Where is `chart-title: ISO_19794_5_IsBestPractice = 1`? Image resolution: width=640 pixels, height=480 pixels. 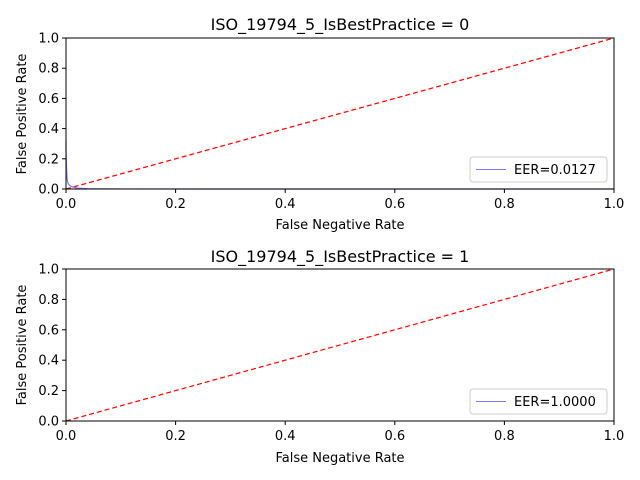 chart-title: ISO_19794_5_IsBestPractice = 1 is located at coordinates (340, 257).